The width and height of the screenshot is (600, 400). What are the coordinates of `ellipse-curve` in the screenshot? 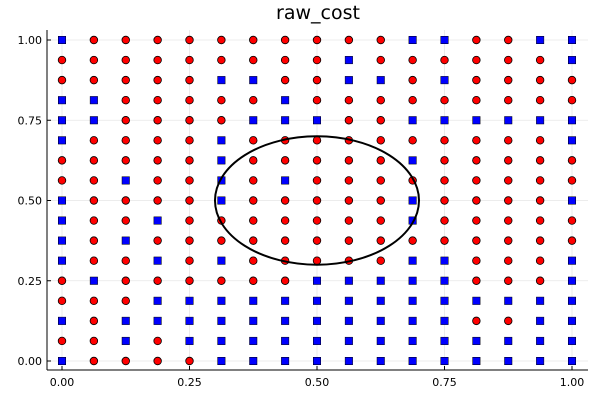 It's located at (317, 200).